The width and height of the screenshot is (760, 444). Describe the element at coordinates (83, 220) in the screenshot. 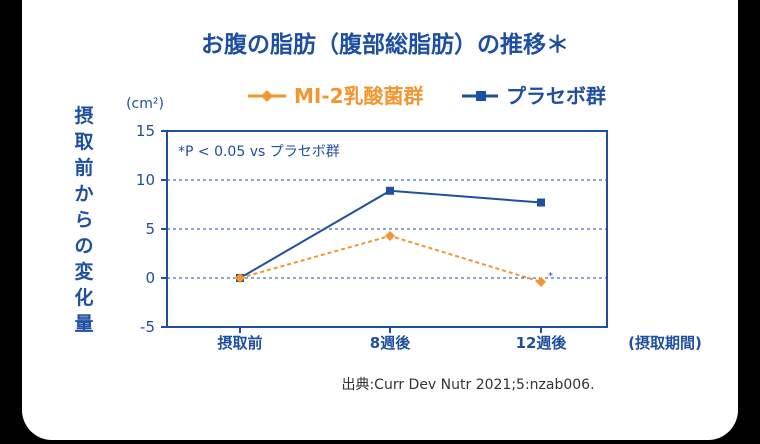

I see `y-axis-title-char: ら` at that location.